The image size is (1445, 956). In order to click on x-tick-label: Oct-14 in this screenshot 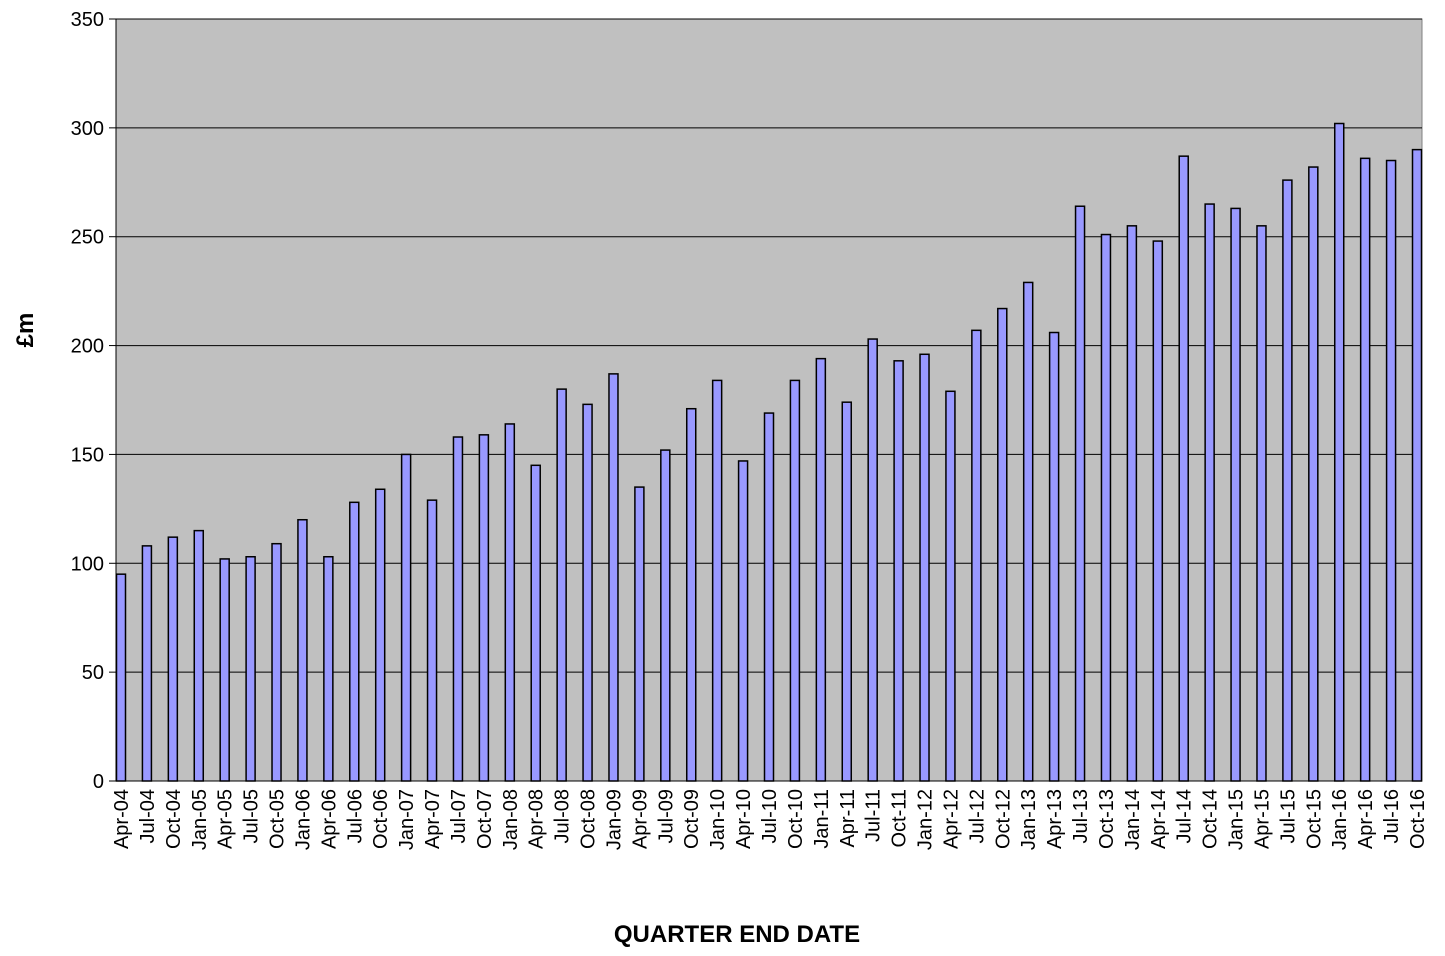, I will do `click(1211, 819)`.